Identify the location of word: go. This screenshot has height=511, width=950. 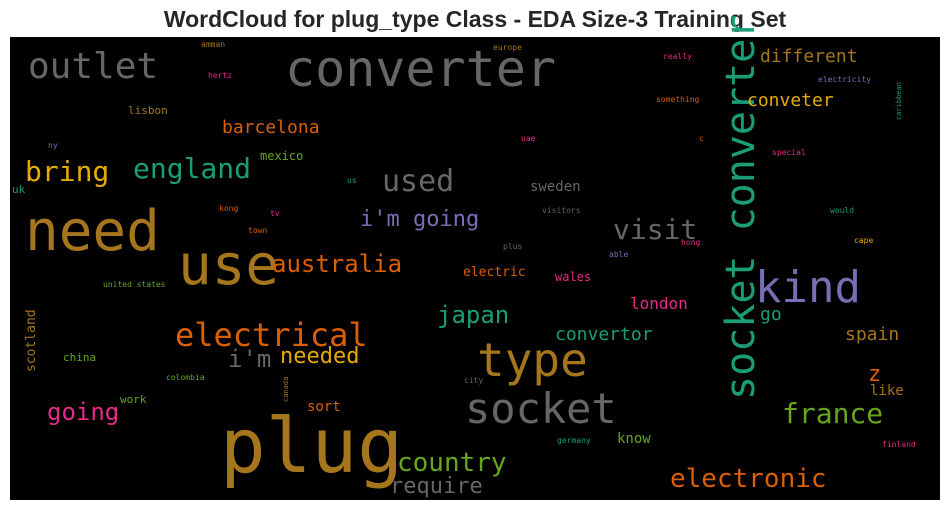
(771, 314).